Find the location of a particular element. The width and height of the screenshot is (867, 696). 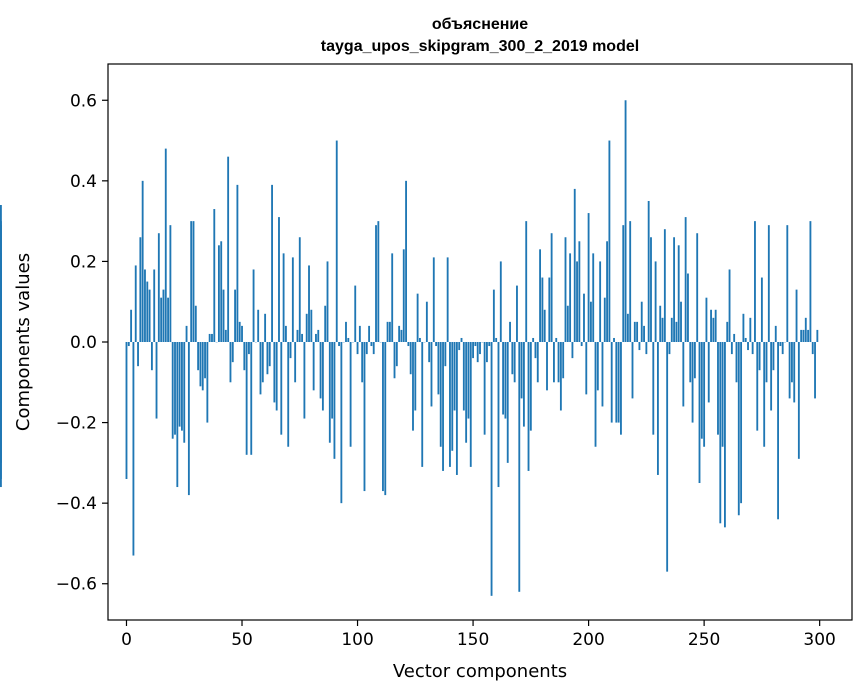

x-tick-label: 100 is located at coordinates (357, 640).